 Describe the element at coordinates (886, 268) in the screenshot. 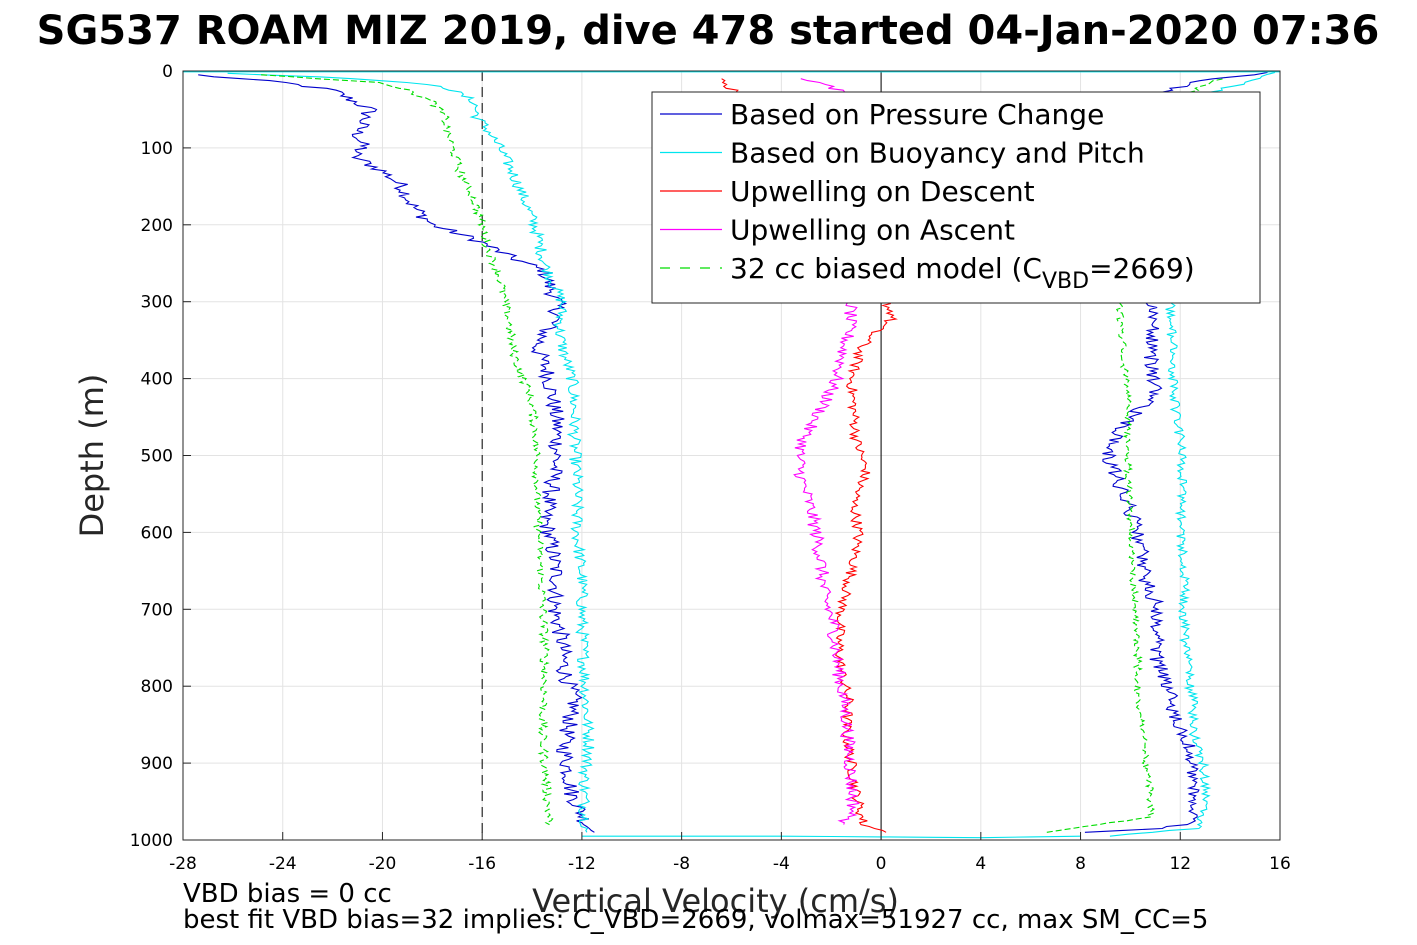

I see `legend-model-prefix: 32 cc biased model (C` at that location.